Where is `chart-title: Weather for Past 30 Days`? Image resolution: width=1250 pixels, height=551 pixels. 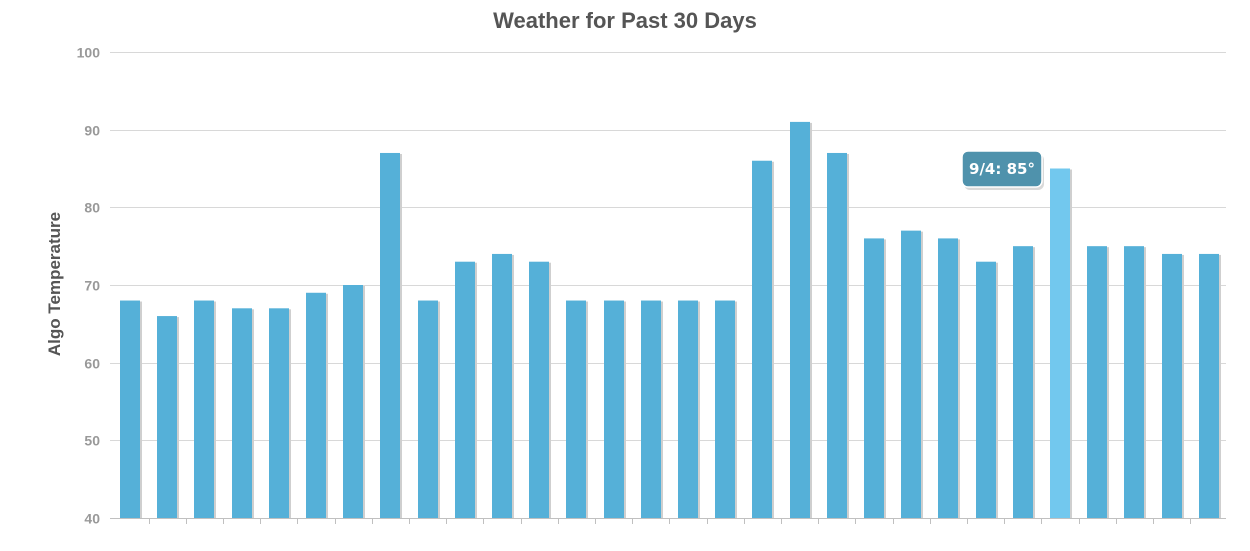
chart-title: Weather for Past 30 Days is located at coordinates (625, 20).